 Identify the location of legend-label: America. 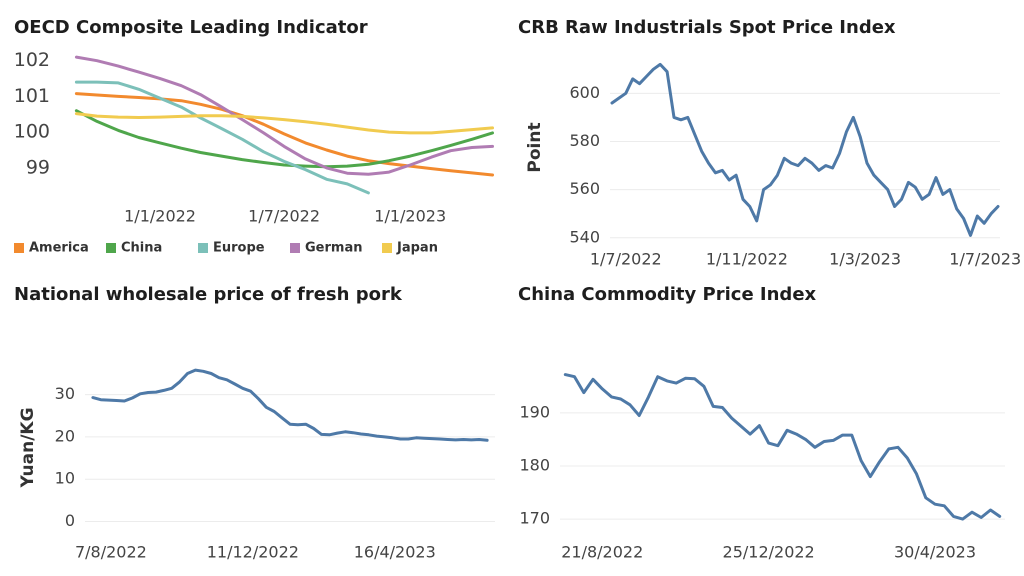
(59, 248).